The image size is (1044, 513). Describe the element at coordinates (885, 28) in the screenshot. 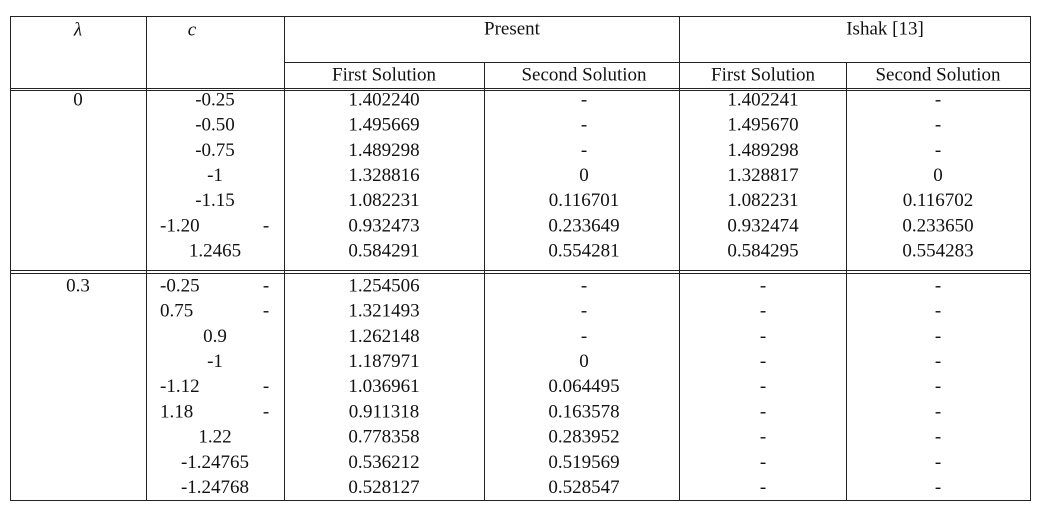

I see `ishak-header: Ishak [13]` at that location.